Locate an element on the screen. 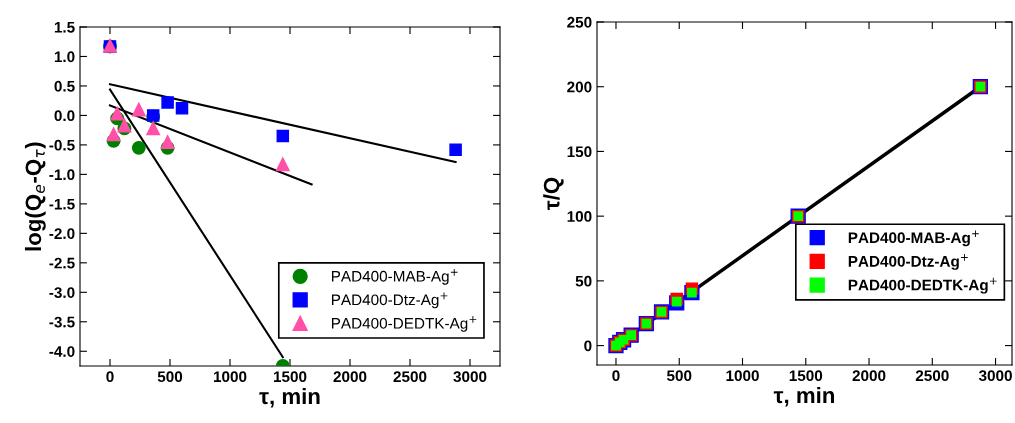 The image size is (1015, 423). y-tick-label: 0 is located at coordinates (588, 346).